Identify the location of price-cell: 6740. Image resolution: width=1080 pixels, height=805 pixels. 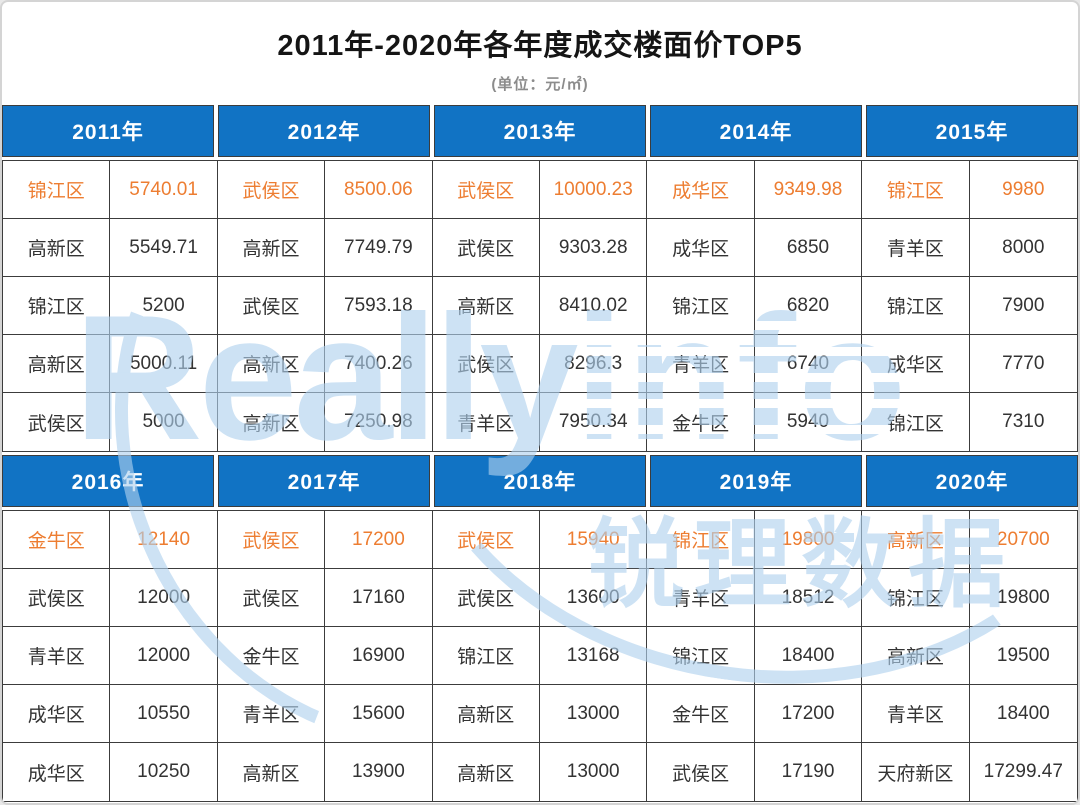
(808, 364).